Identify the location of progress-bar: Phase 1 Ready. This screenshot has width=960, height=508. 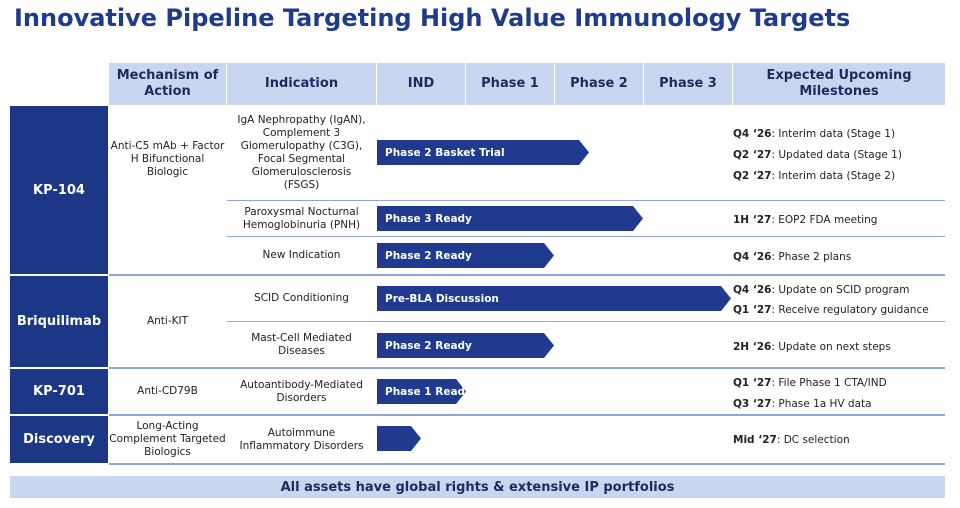
(421, 391).